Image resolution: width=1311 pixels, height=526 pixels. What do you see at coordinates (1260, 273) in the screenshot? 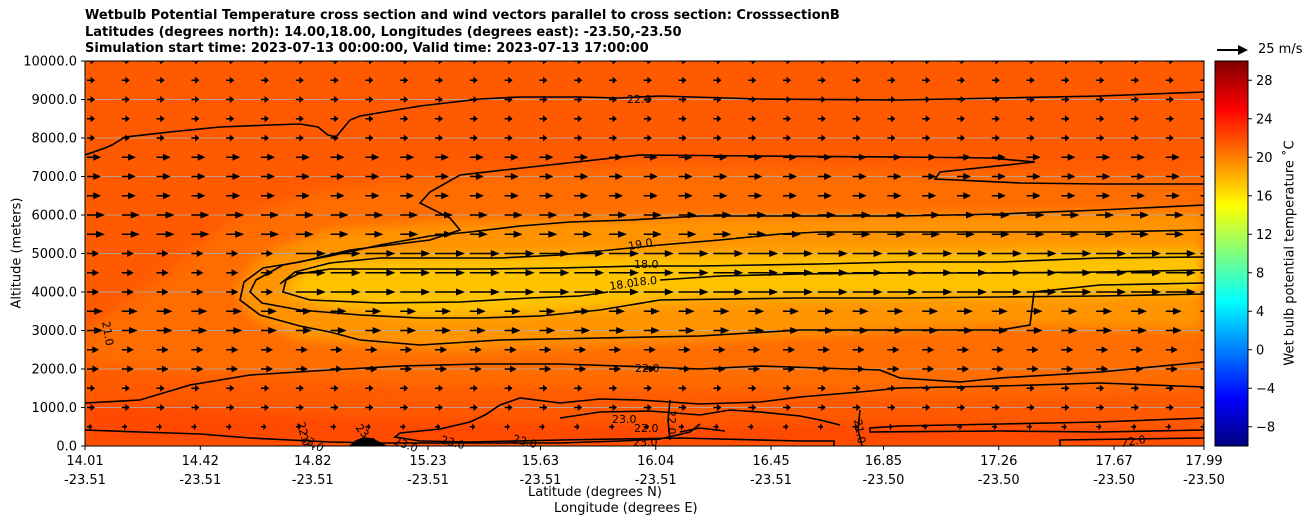
I see `colorbar-tick-label: 8` at bounding box center [1260, 273].